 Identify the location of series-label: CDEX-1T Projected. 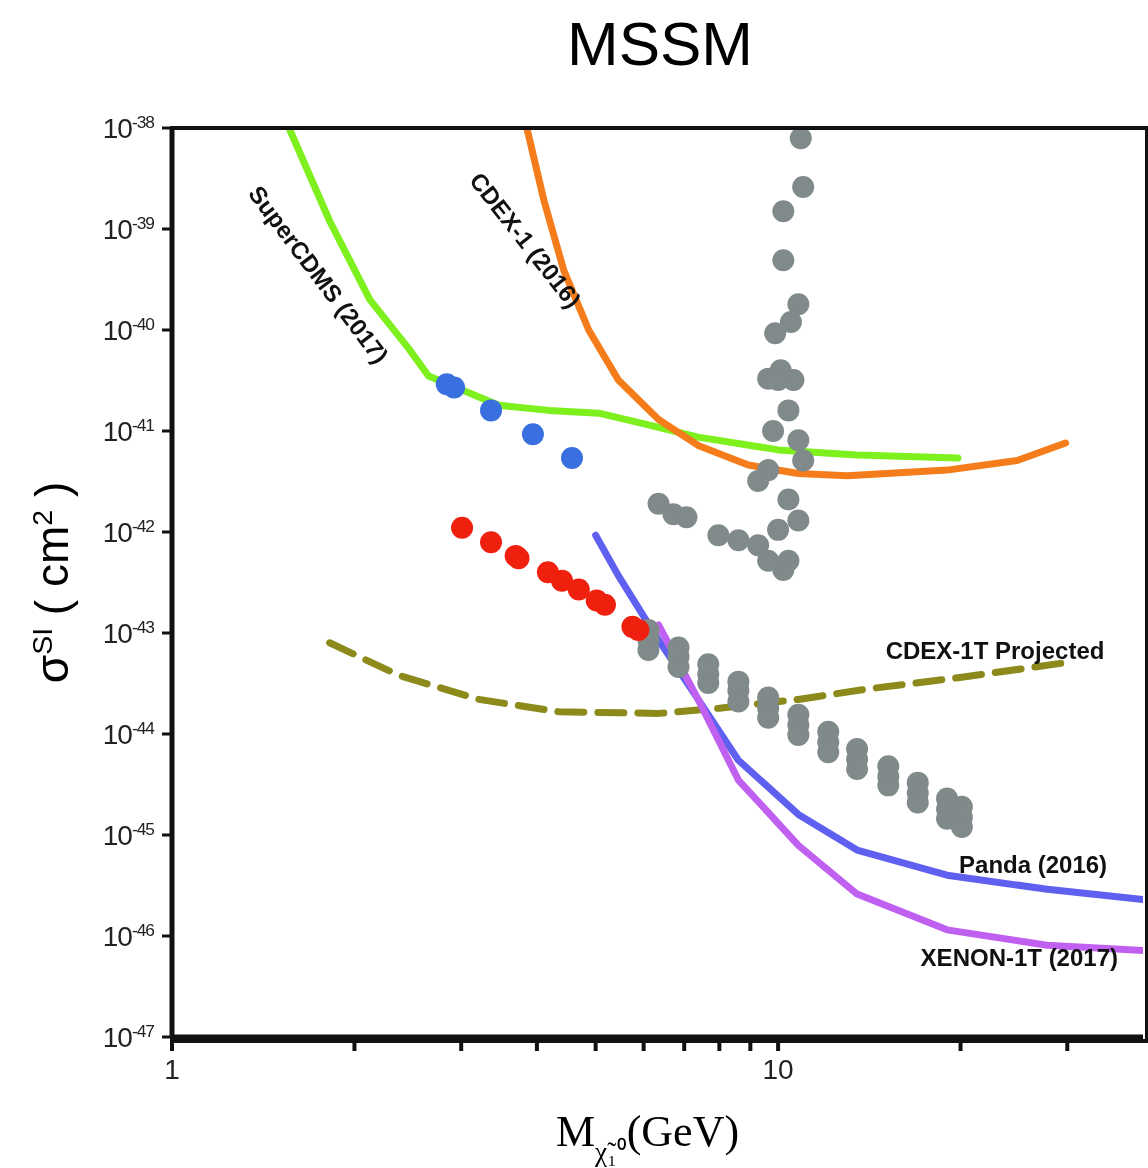
(995, 650).